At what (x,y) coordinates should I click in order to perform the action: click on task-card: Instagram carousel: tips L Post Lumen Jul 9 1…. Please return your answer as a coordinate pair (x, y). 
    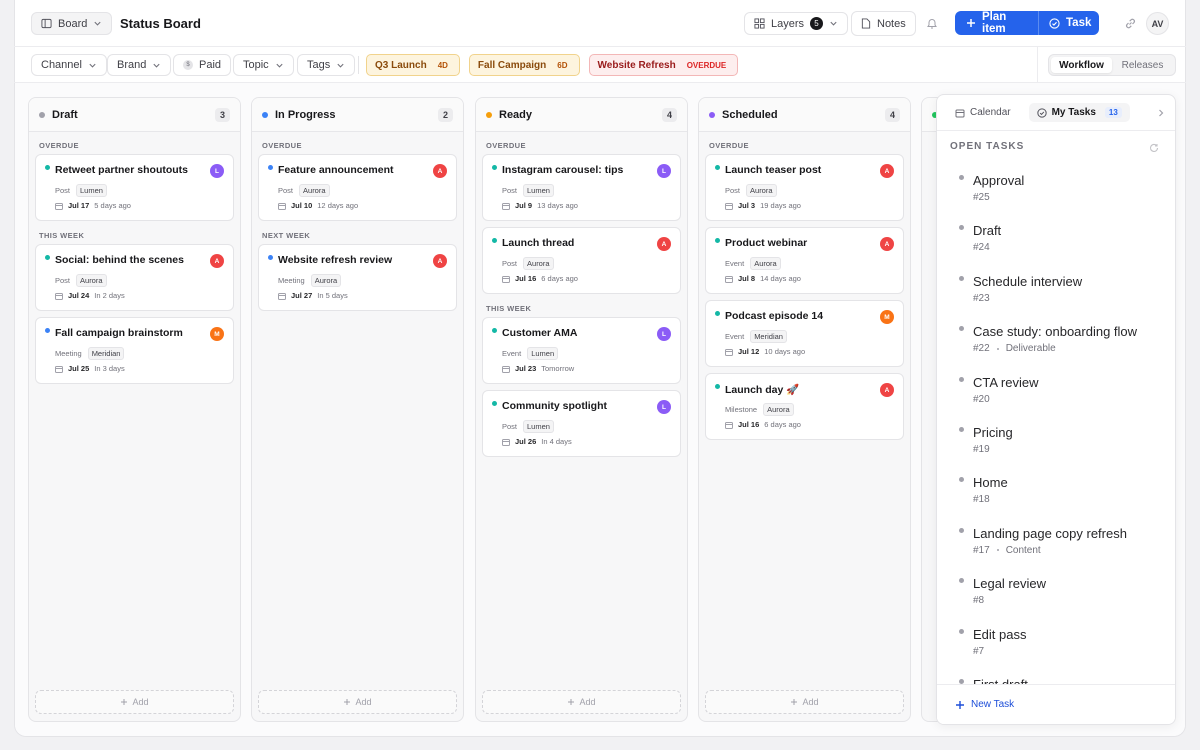
    Looking at the image, I should click on (581, 187).